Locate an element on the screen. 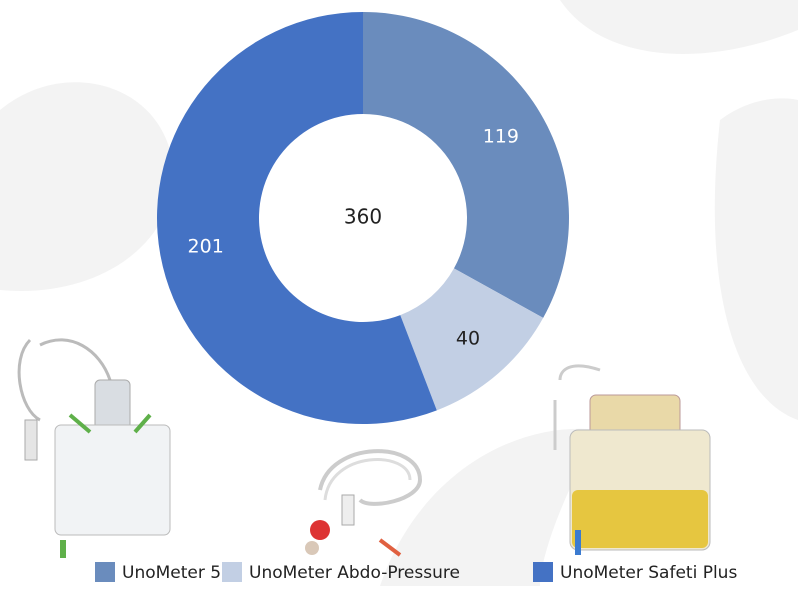  legend-label: UnoMeter 500 is located at coordinates (182, 573).